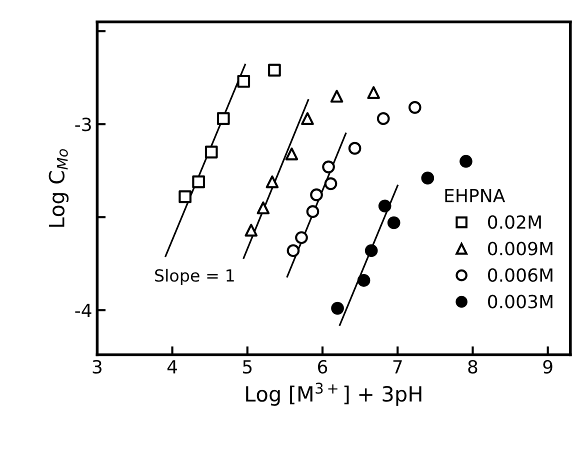 The image size is (582, 465). What do you see at coordinates (247, 367) in the screenshot?
I see `x-tick-label: 5` at bounding box center [247, 367].